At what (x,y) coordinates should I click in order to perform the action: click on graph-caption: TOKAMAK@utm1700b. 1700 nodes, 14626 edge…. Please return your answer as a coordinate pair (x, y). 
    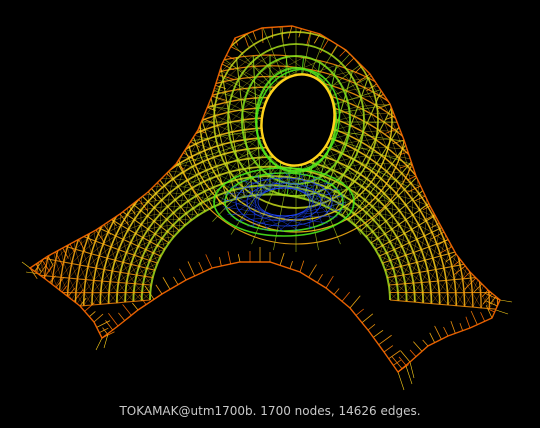
    Looking at the image, I should click on (270, 411).